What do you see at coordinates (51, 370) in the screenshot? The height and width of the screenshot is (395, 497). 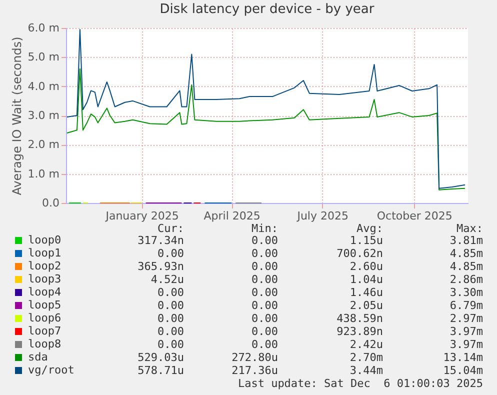 I see `legend-label: vg/root` at bounding box center [51, 370].